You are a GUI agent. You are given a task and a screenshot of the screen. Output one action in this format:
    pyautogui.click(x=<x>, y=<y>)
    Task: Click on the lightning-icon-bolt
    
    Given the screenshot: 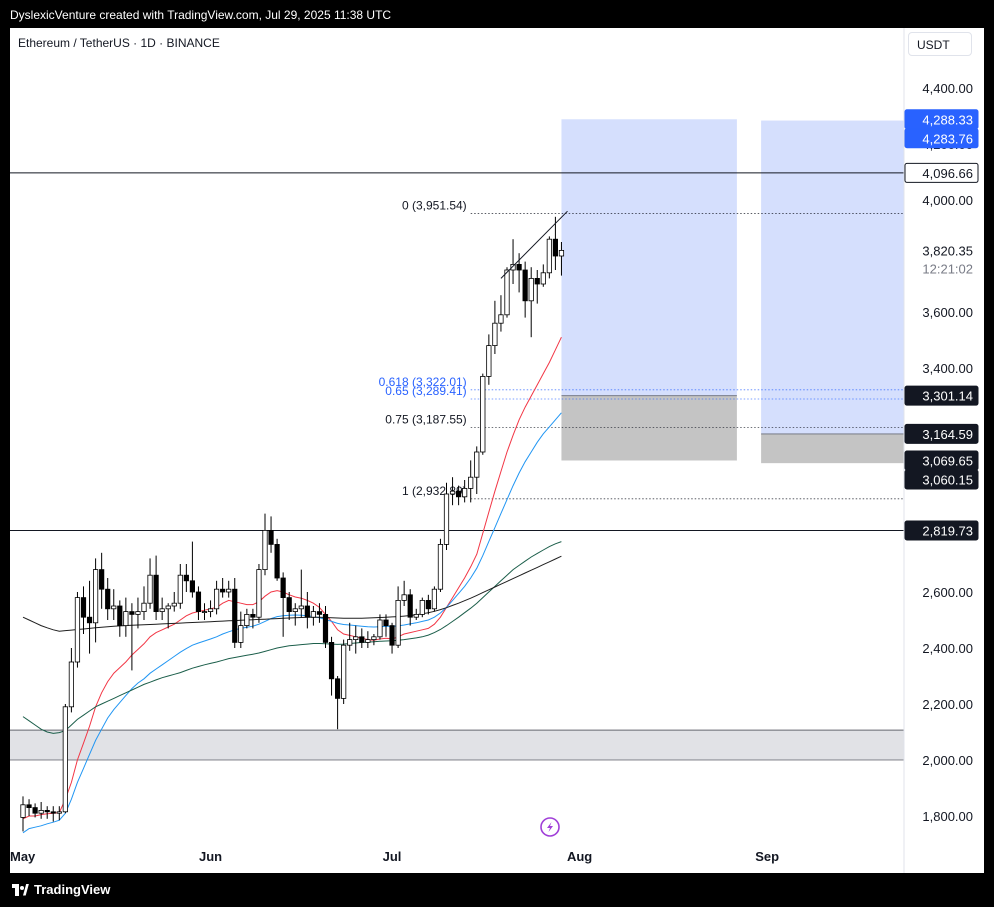 What is the action you would take?
    pyautogui.click(x=550, y=827)
    